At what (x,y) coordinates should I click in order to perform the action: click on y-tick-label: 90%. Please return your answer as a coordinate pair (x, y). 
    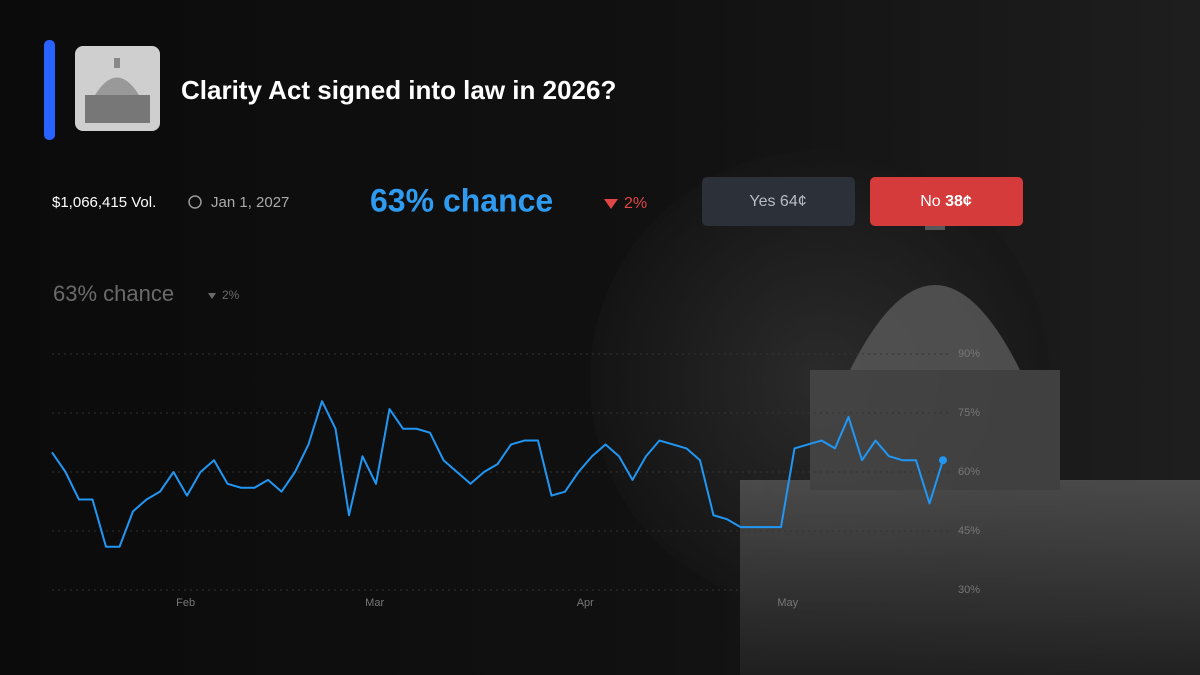
    Looking at the image, I should click on (969, 354).